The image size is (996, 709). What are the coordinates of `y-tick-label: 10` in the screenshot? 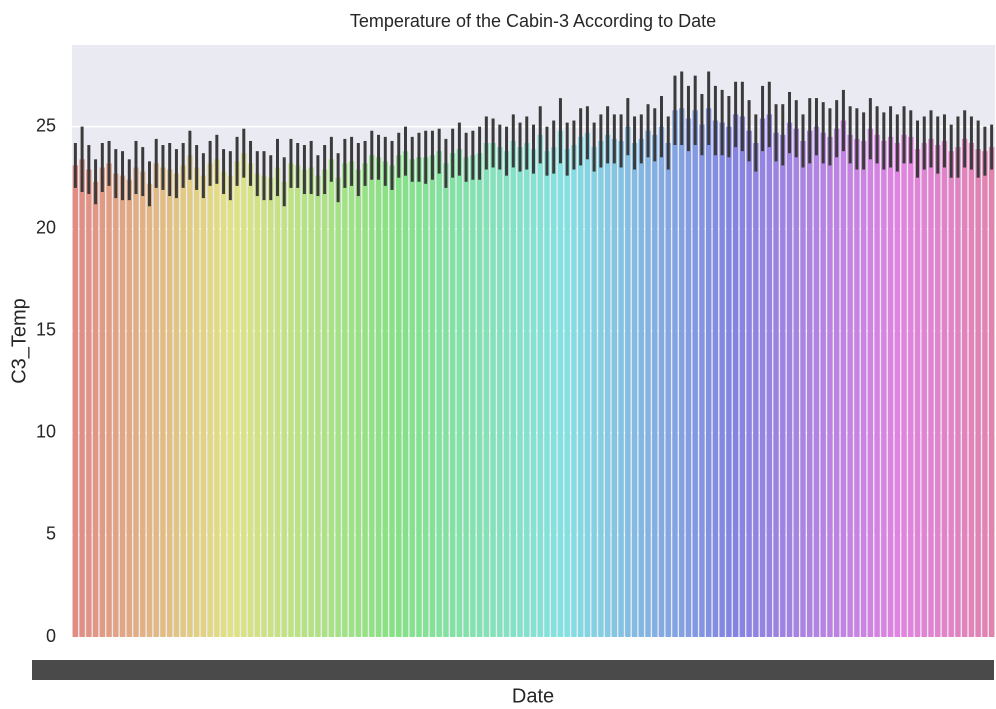 It's located at (46, 432).